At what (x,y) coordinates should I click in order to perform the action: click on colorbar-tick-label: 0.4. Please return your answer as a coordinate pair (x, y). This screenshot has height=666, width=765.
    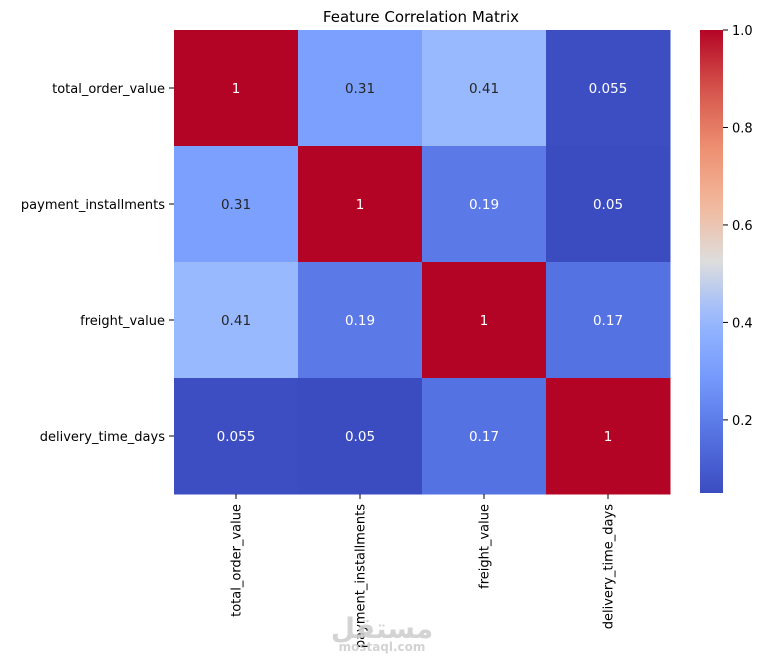
    Looking at the image, I should click on (742, 323).